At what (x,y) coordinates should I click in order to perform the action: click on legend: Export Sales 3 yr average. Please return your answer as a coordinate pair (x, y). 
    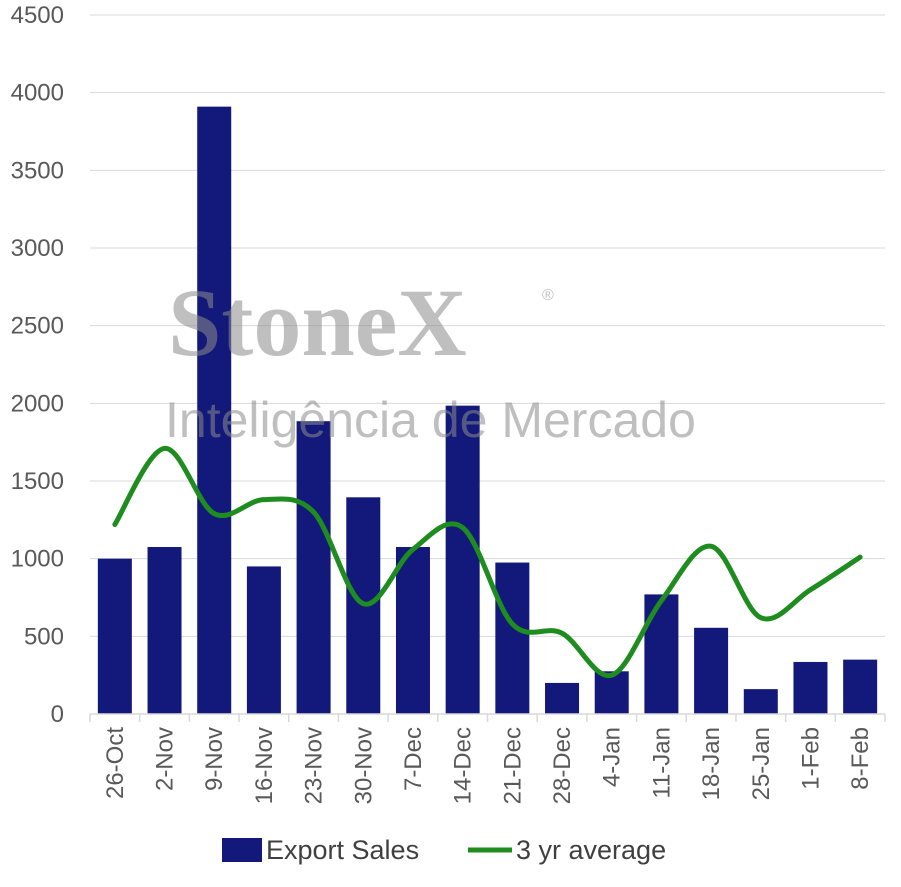
    Looking at the image, I should click on (444, 850).